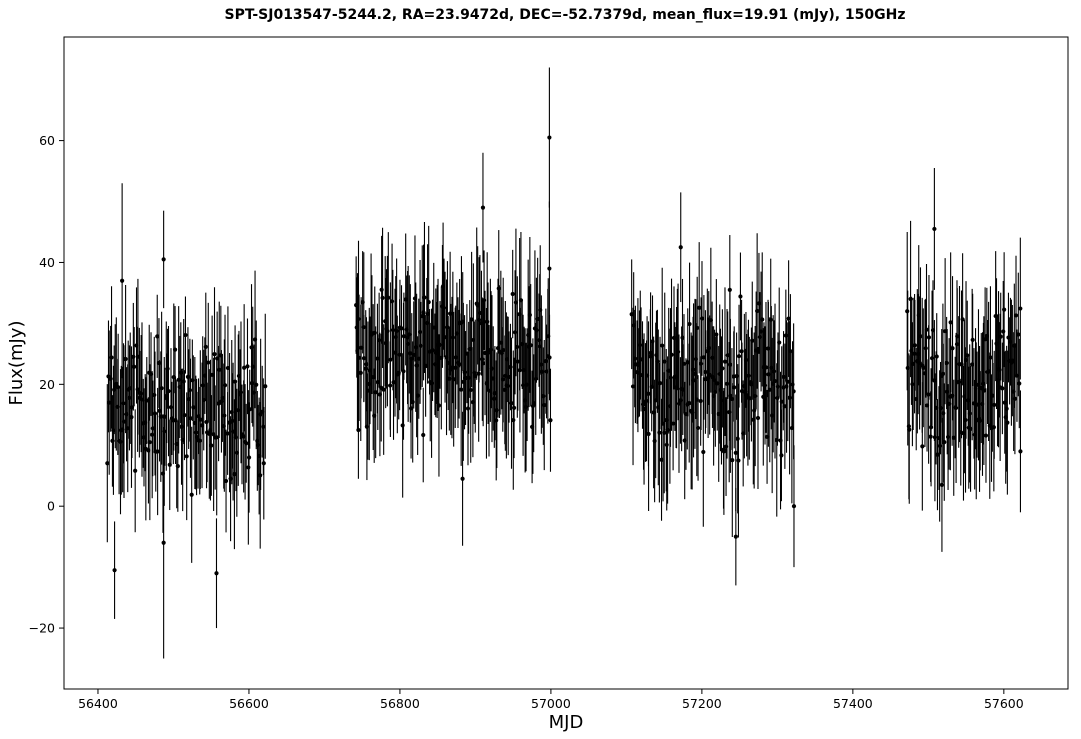 This screenshot has height=739, width=1081. What do you see at coordinates (702, 703) in the screenshot?
I see `x-tick-label: 57200` at bounding box center [702, 703].